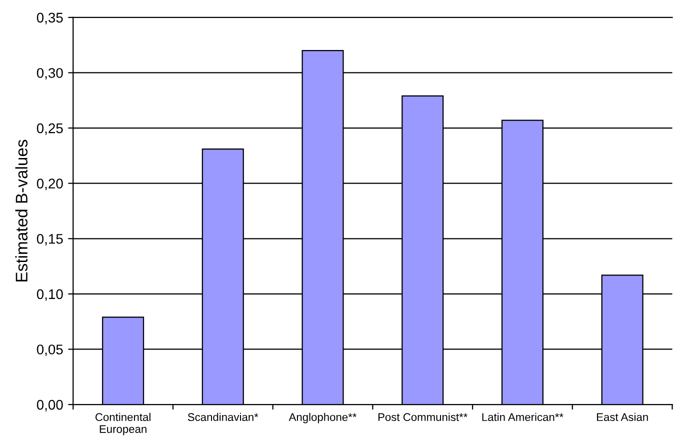 This screenshot has height=447, width=677. What do you see at coordinates (49, 406) in the screenshot?
I see `y-tick-label: 0,00` at bounding box center [49, 406].